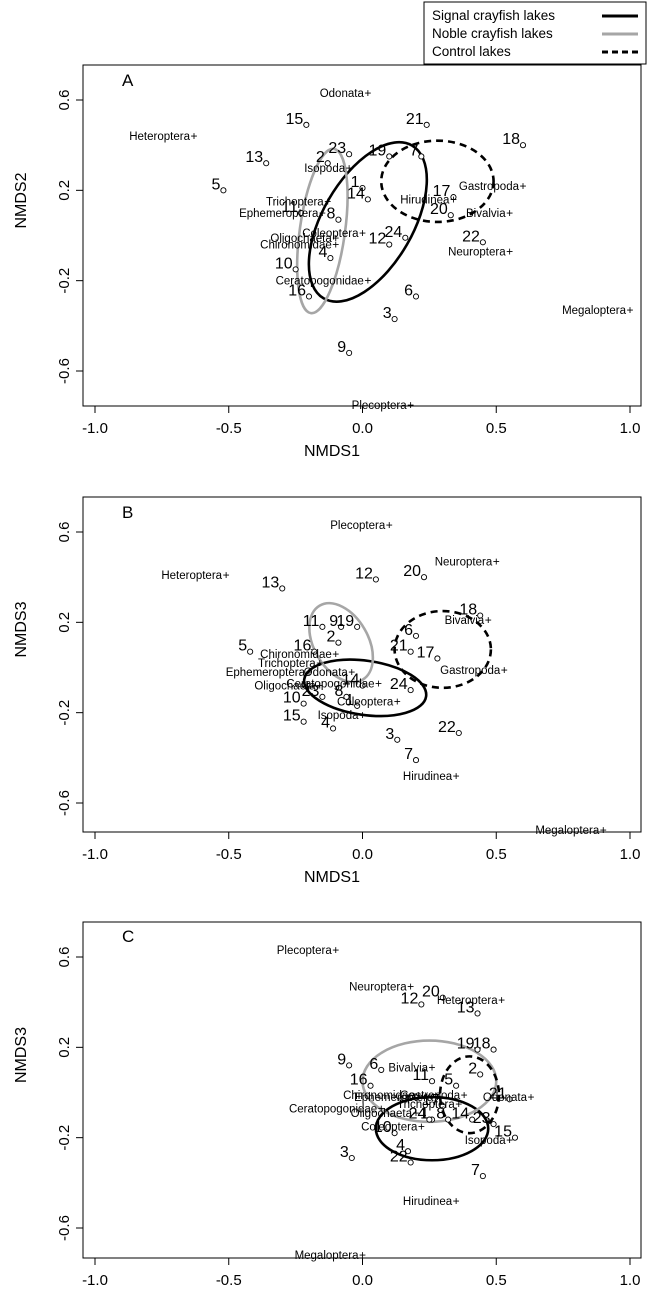 Image resolution: width=650 pixels, height=1294 pixels. Describe the element at coordinates (64, 281) in the screenshot. I see `y-tick-label: -0.2` at that location.